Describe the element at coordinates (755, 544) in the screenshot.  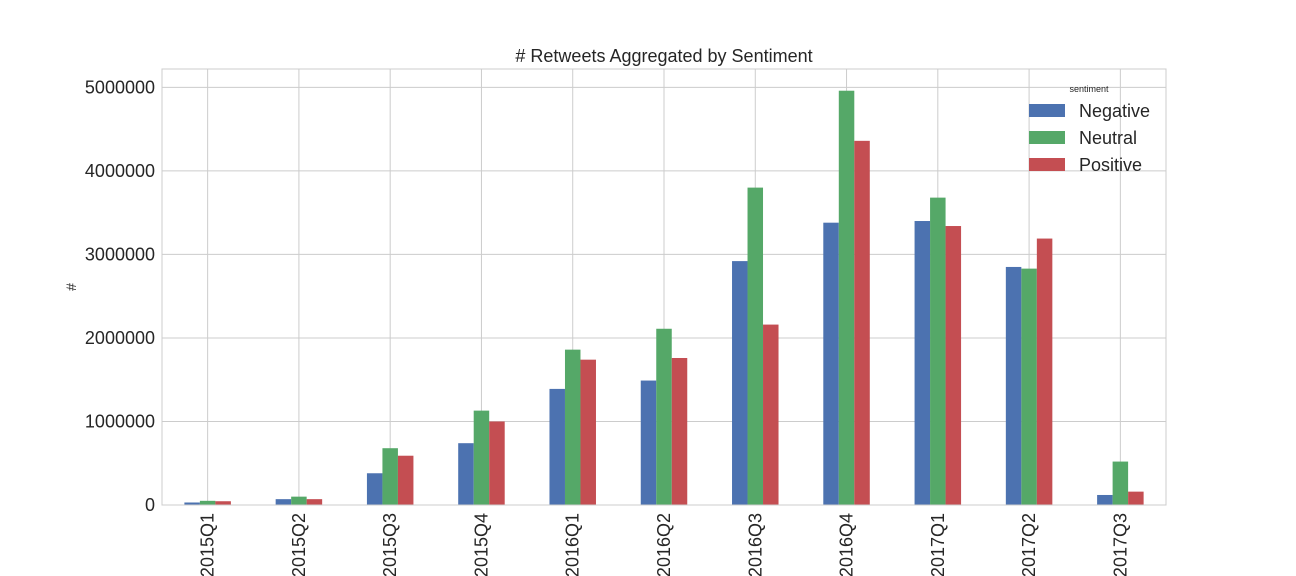
I see `x-tick-label: 2016Q3` at that location.